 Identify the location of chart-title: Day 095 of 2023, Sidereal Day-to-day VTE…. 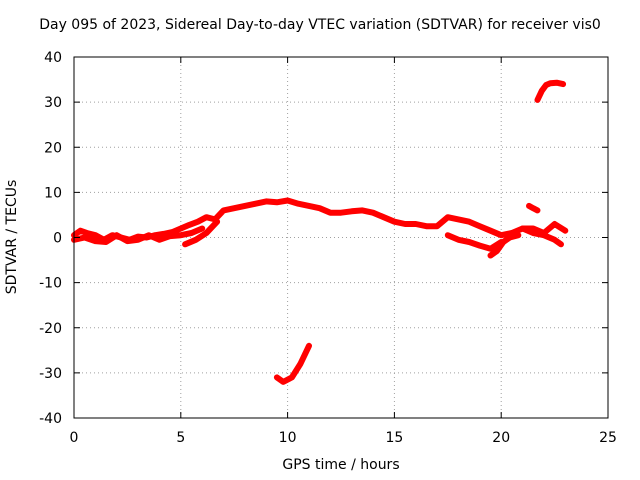
(320, 25).